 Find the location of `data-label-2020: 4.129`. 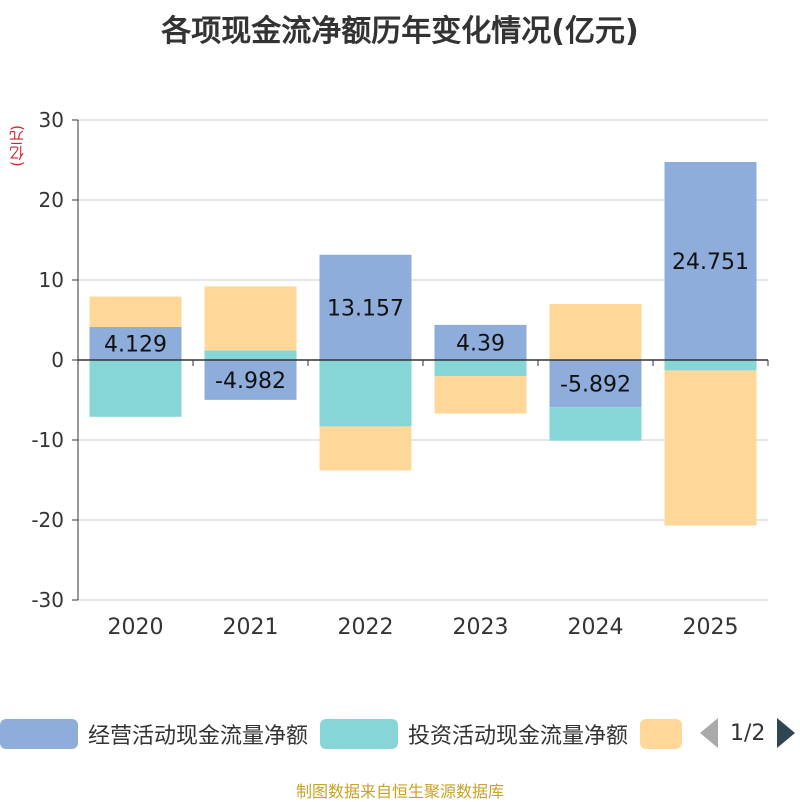

data-label-2020: 4.129 is located at coordinates (135, 344).